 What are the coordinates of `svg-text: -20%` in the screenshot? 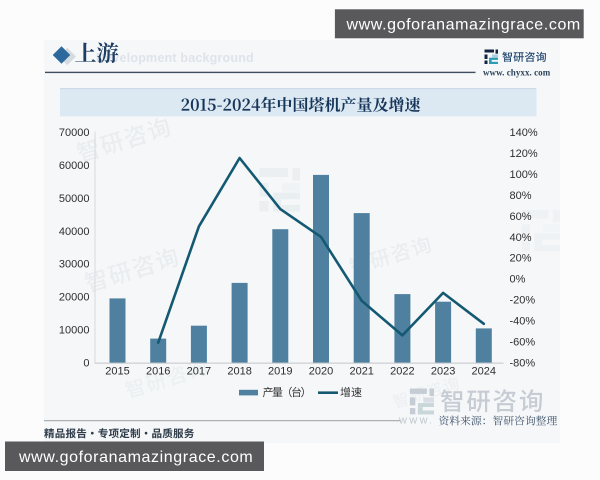 It's located at (523, 301).